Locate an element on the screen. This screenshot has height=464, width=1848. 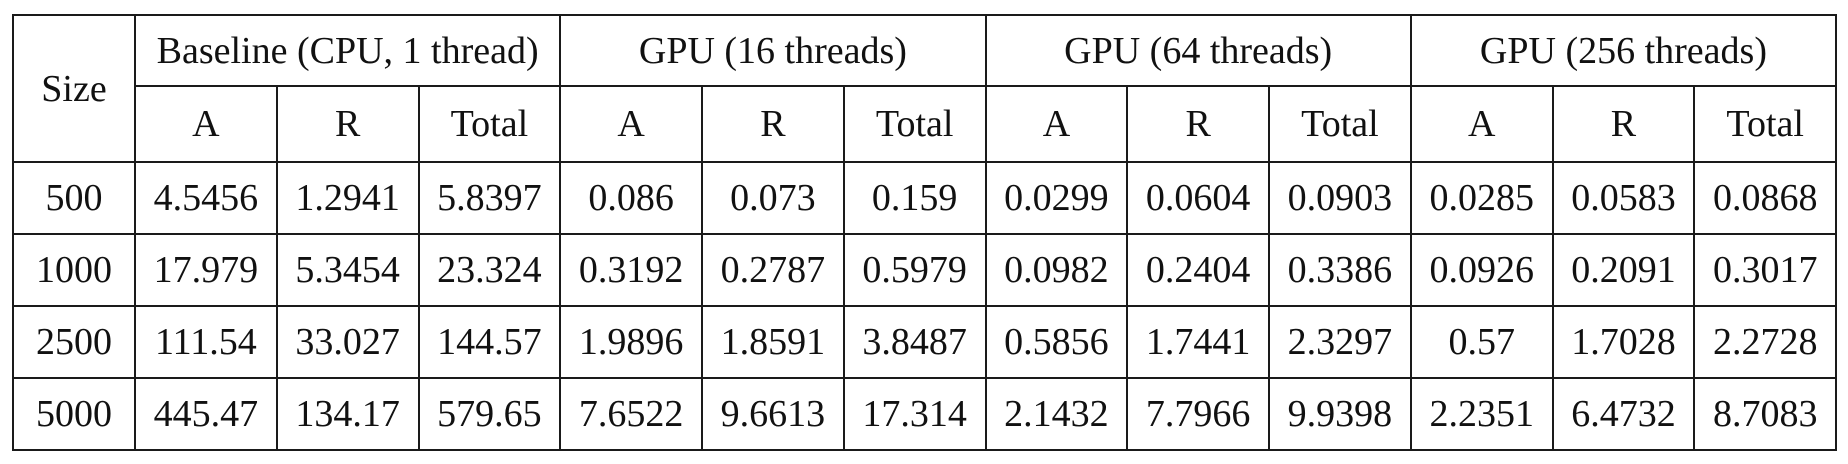
size-cell: 500 is located at coordinates (74, 198).